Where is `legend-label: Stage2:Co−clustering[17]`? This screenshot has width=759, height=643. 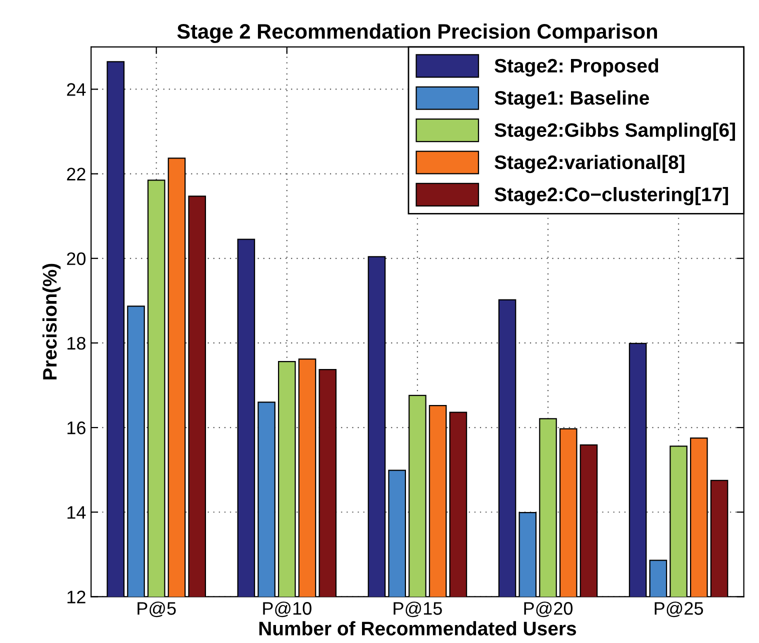
legend-label: Stage2:Co−clustering[17] is located at coordinates (611, 196).